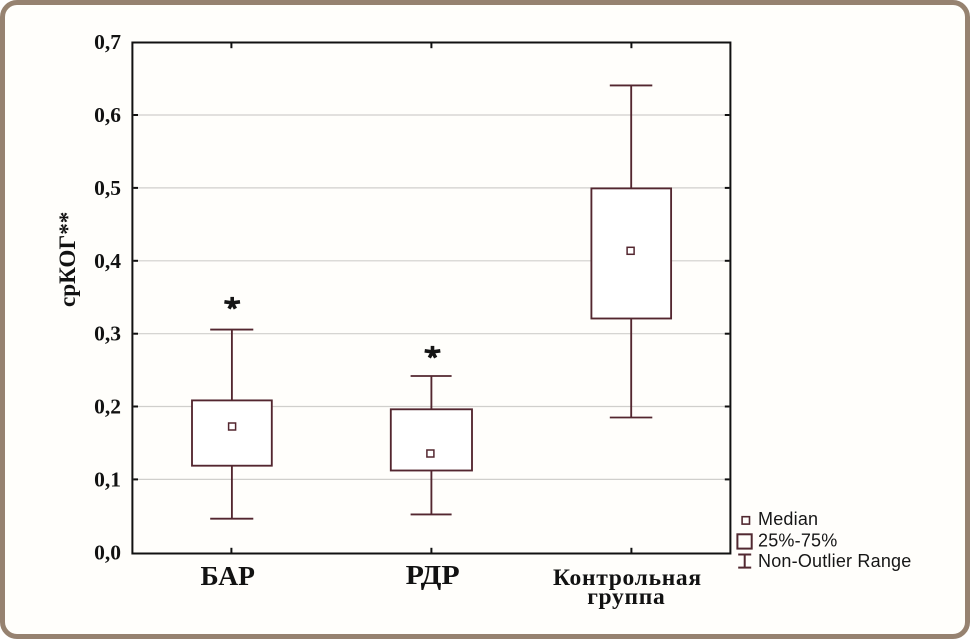 The width and height of the screenshot is (970, 639). Describe the element at coordinates (630, 587) in the screenshot. I see `svg-text: Контрольная группа` at that location.